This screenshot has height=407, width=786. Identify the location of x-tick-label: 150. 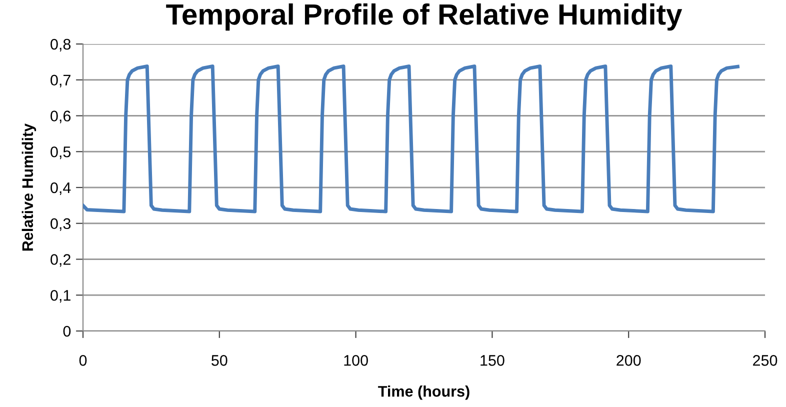
(492, 360).